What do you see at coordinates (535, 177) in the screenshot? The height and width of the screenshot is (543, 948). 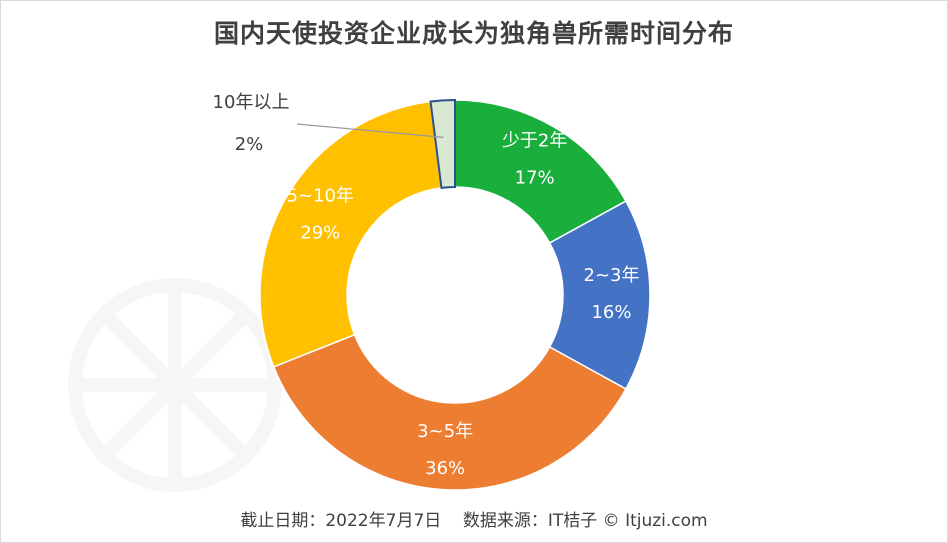 I see `slice-value-1: 17%` at bounding box center [535, 177].